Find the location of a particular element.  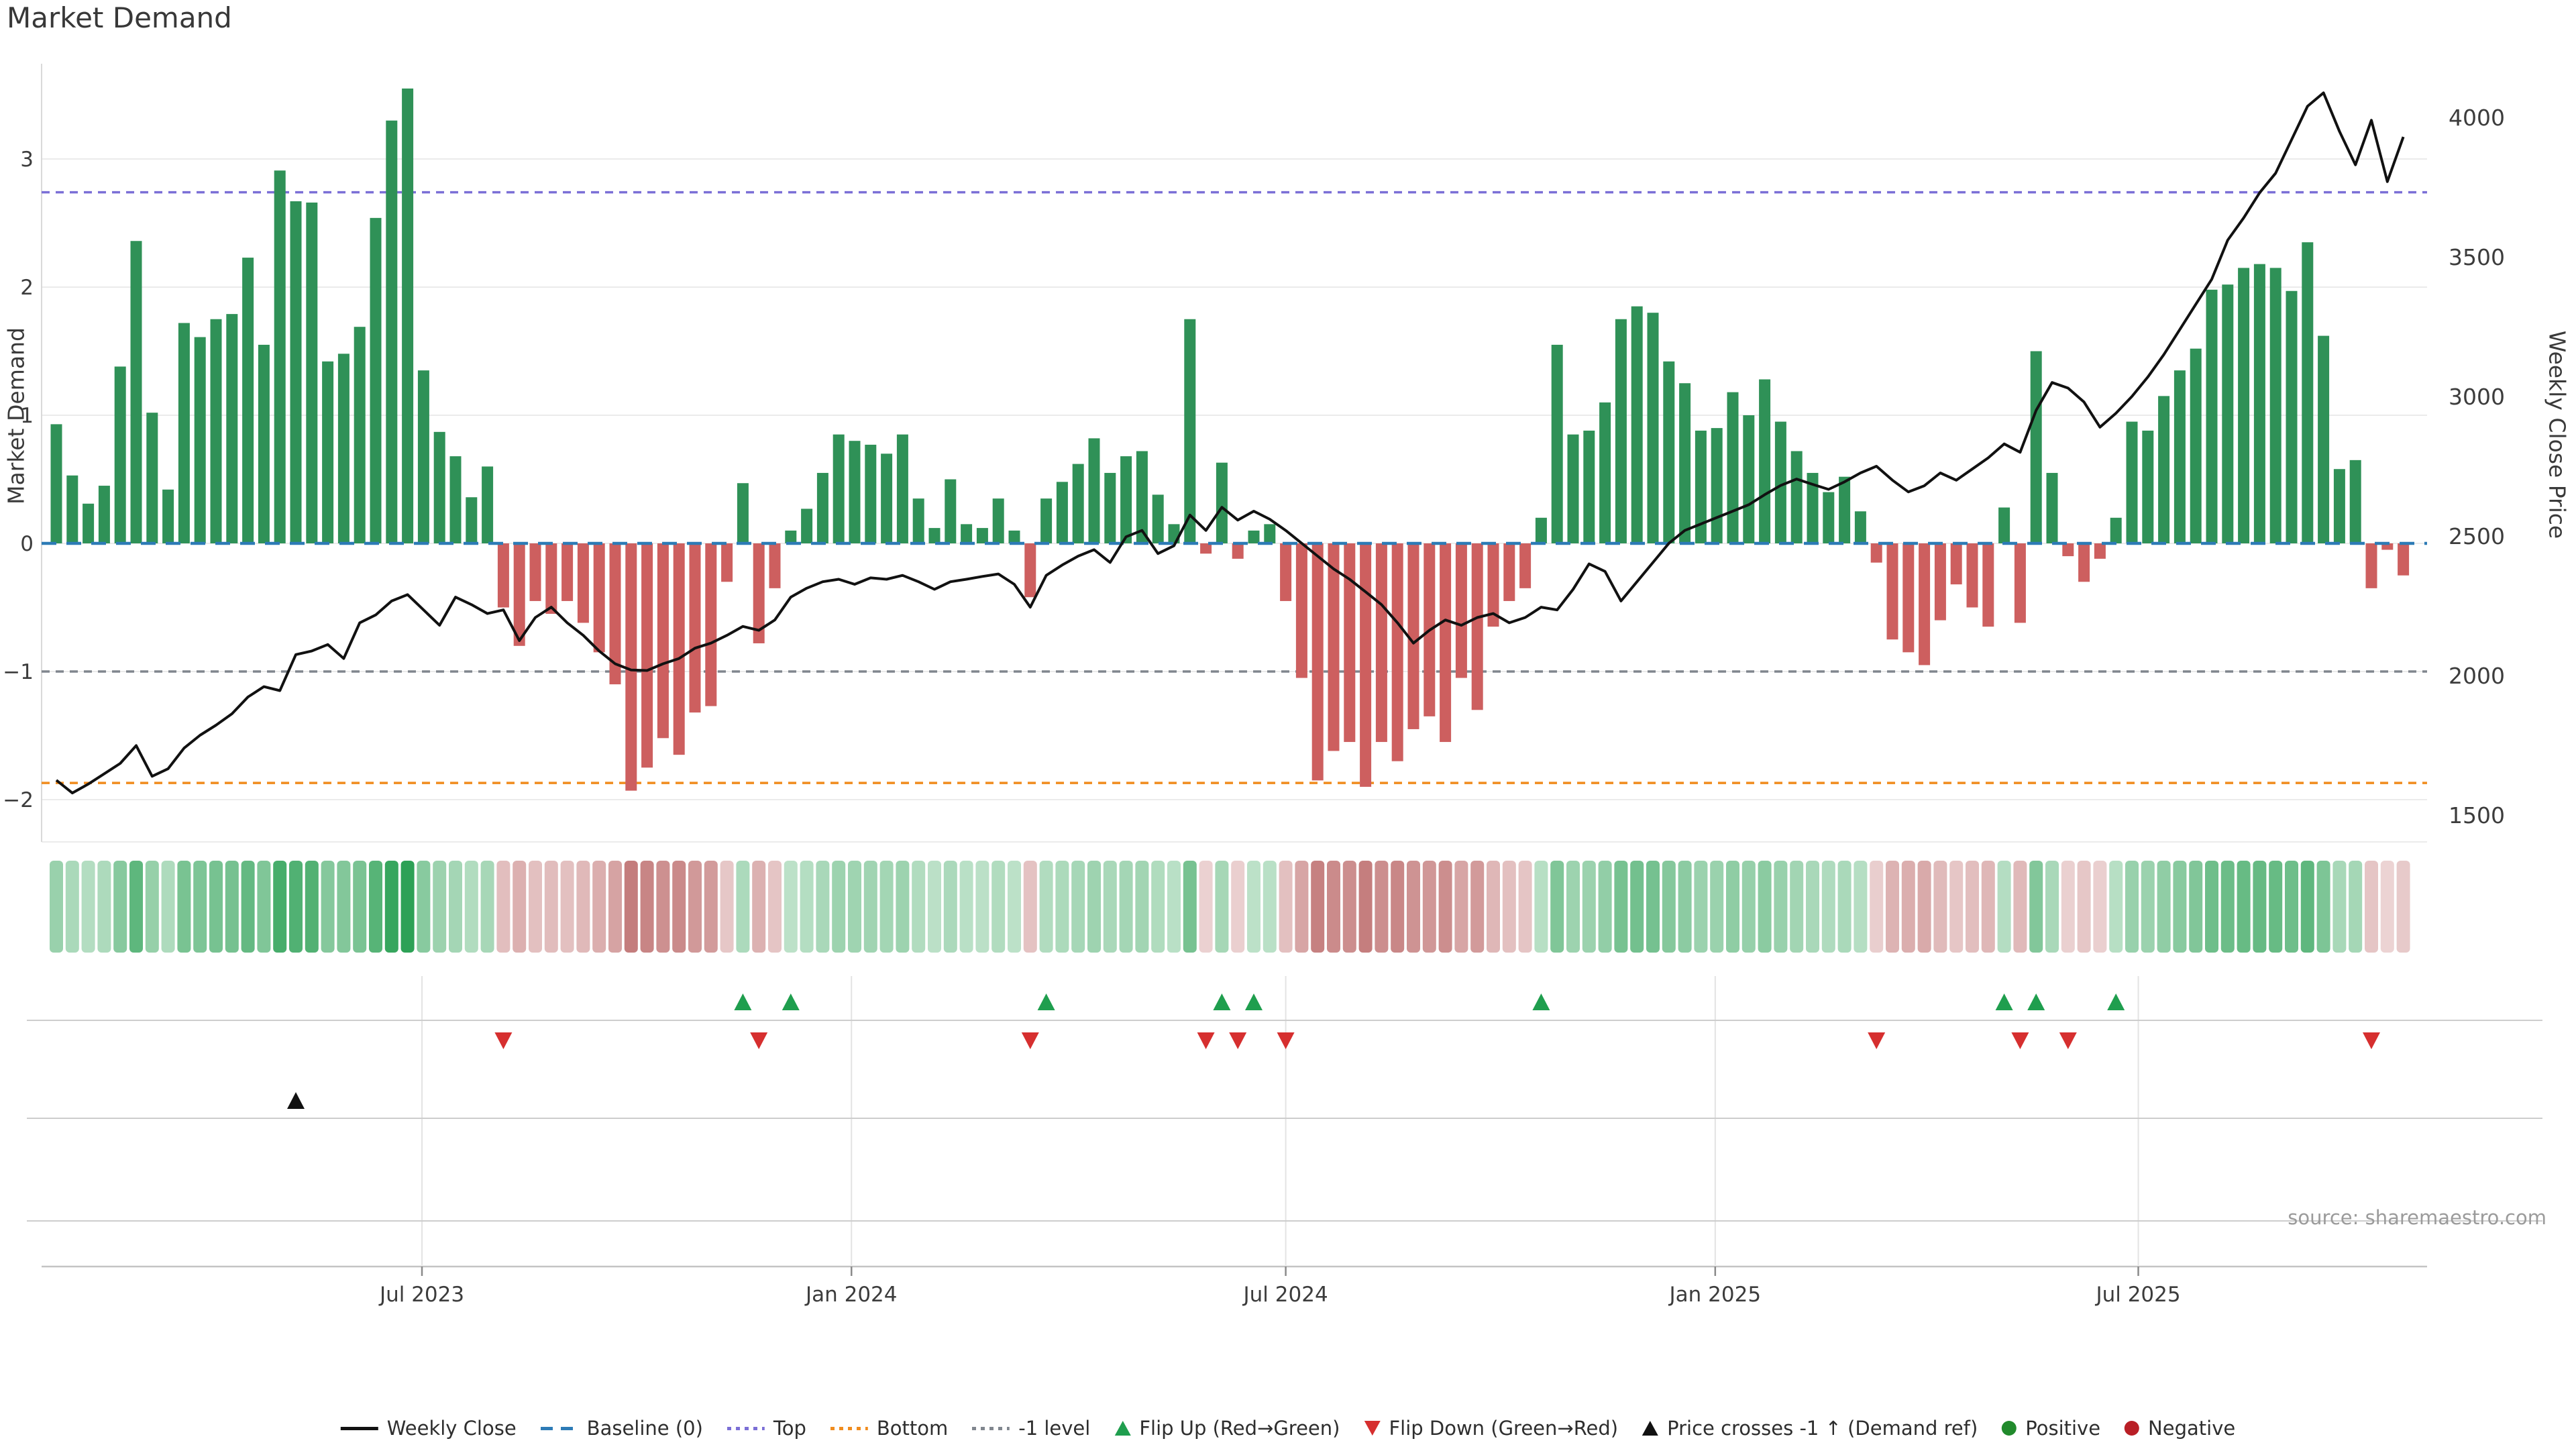

legend-dashes-swatch is located at coordinates (559, 1428).